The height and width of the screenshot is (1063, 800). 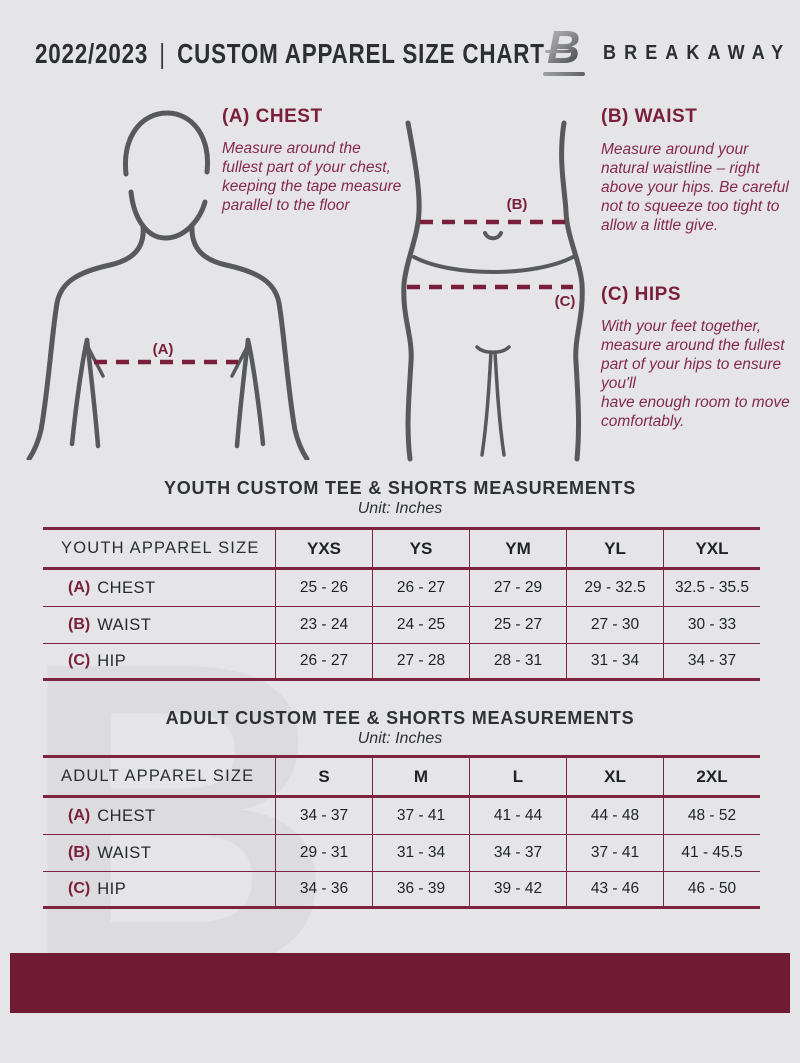 I want to click on adult-chest-m: 37 - 41, so click(x=420, y=816).